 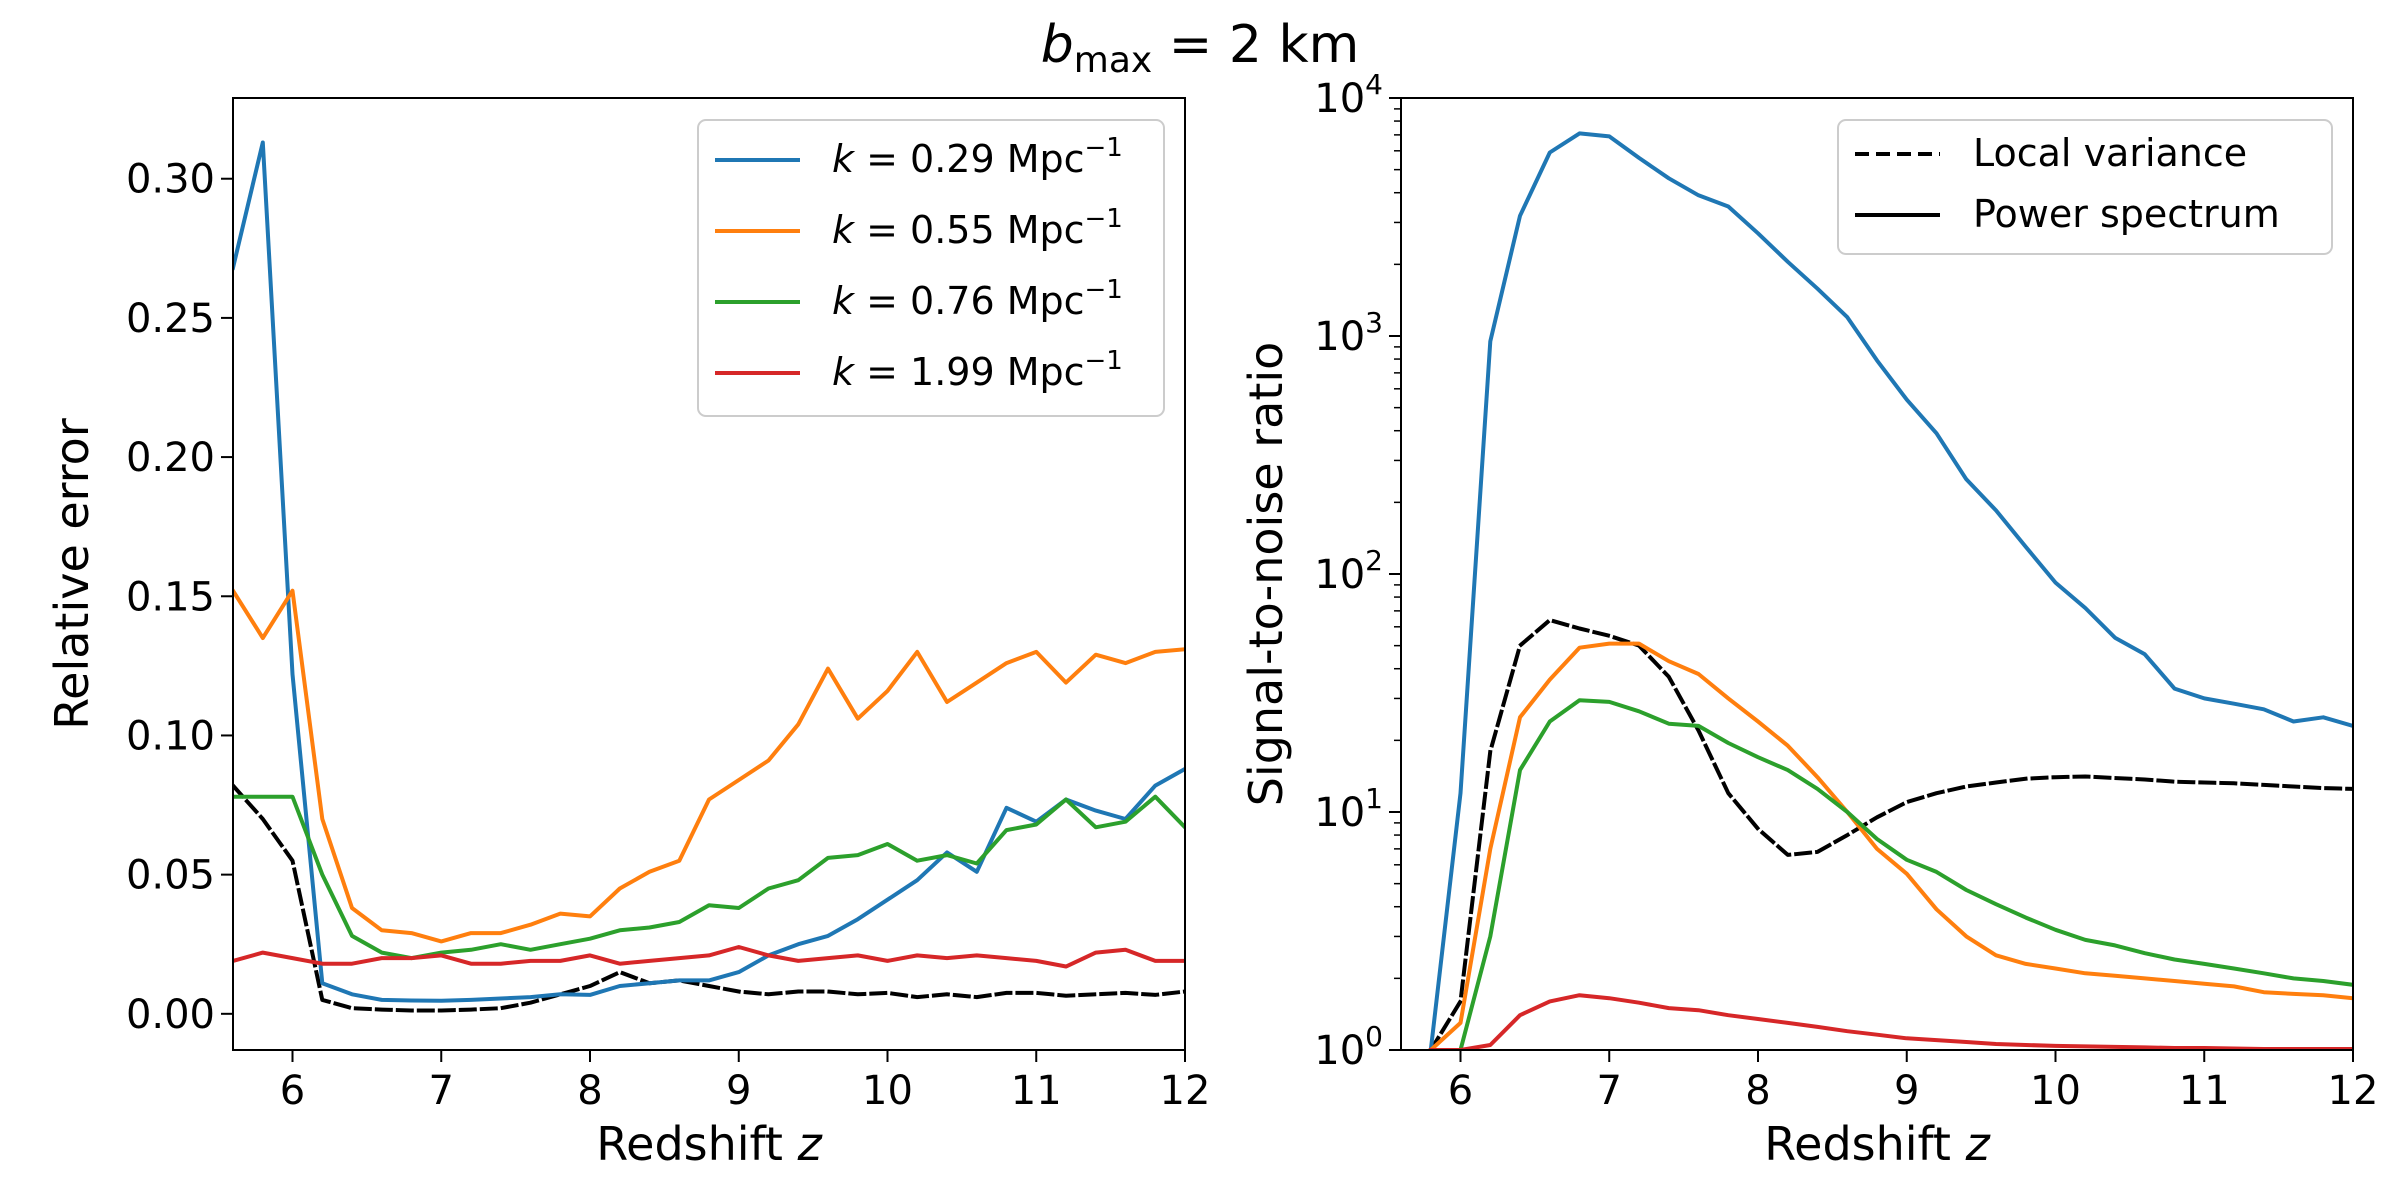 I want to click on right-series-local-variance, so click(x=1890, y=834).